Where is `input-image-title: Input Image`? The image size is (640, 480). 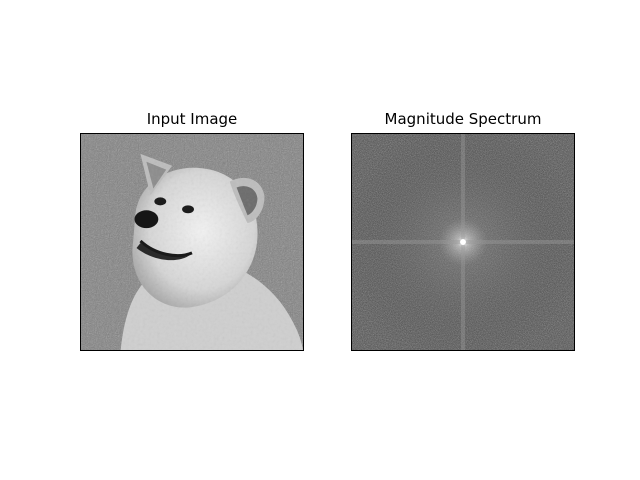 input-image-title: Input Image is located at coordinates (192, 119).